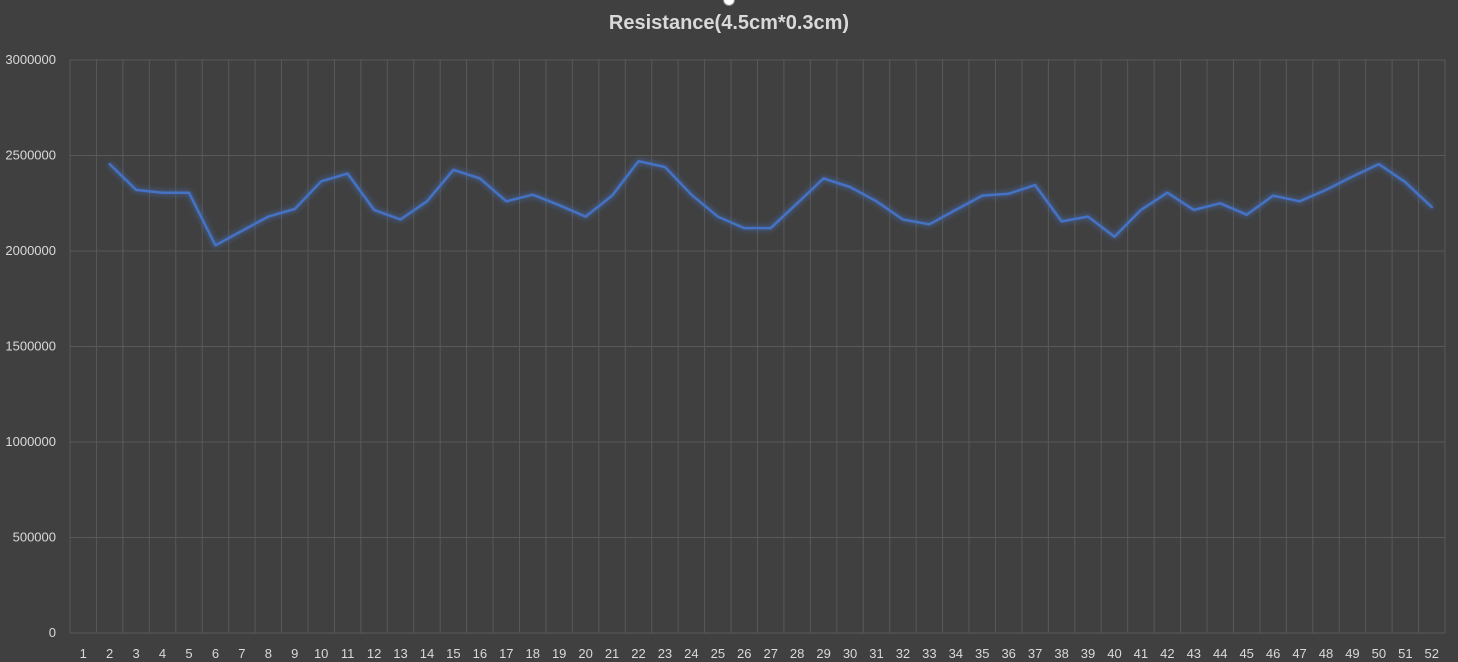 Image resolution: width=1458 pixels, height=662 pixels. What do you see at coordinates (135, 653) in the screenshot?
I see `x-tick-label: 3` at bounding box center [135, 653].